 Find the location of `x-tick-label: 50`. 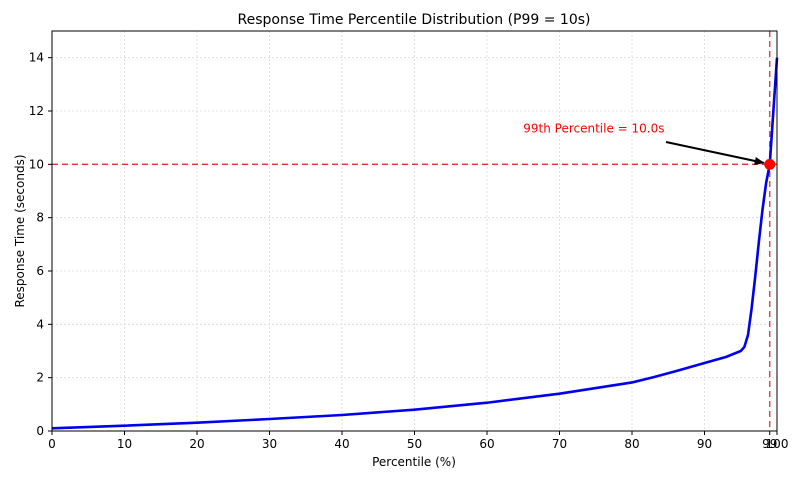

x-tick-label: 50 is located at coordinates (414, 444).